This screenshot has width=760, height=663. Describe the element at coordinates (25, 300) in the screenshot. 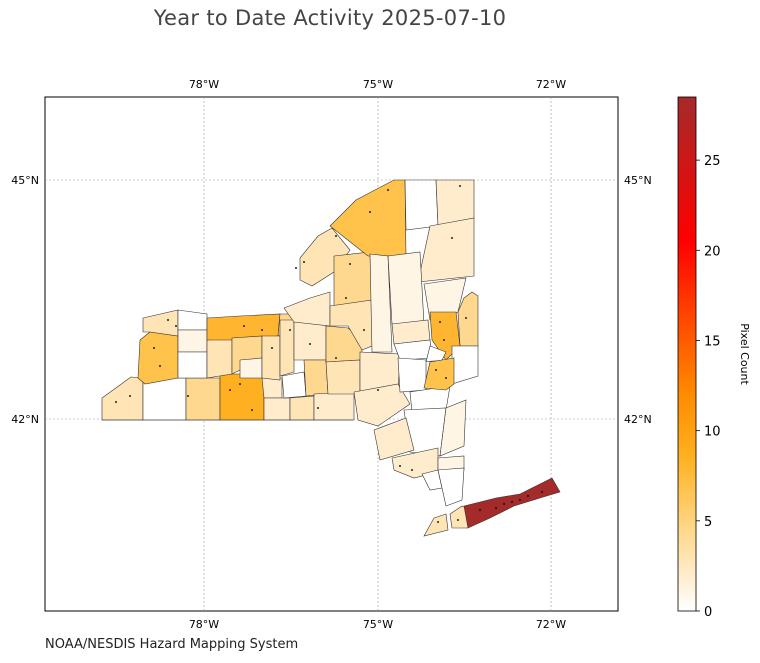

I see `lat-ticks-left: 45°N 42°N` at that location.